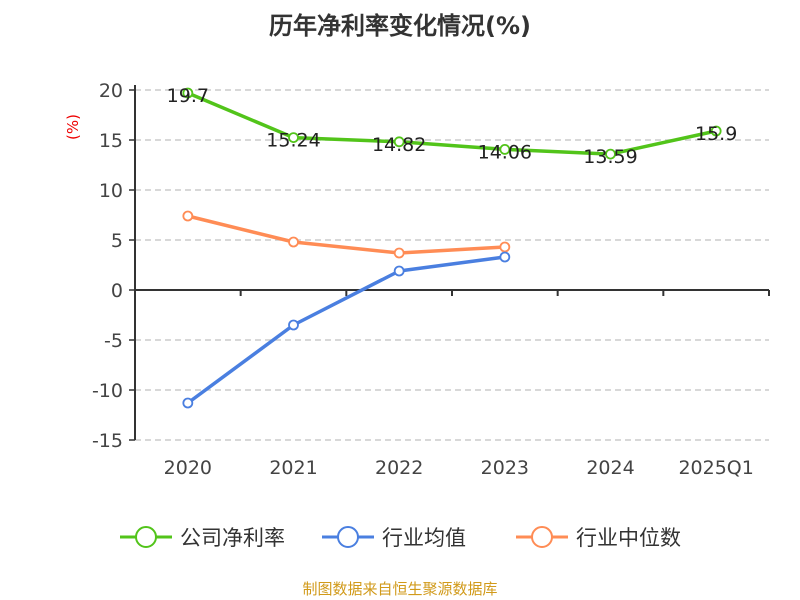  I want to click on legend-label: 公司净利率, so click(232, 538).